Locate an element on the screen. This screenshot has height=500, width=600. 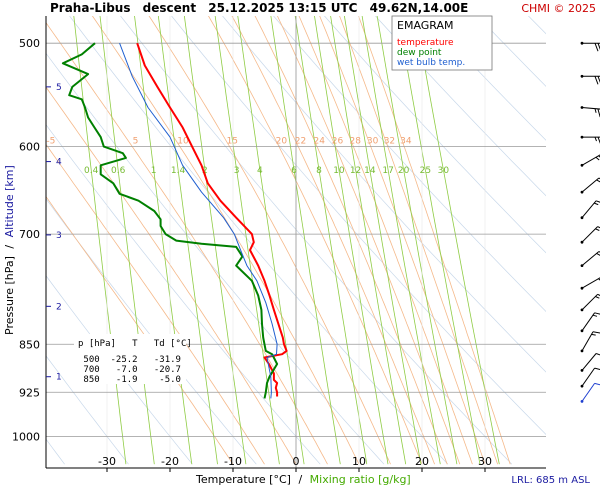
adiabat-label: 28 is located at coordinates (356, 142).